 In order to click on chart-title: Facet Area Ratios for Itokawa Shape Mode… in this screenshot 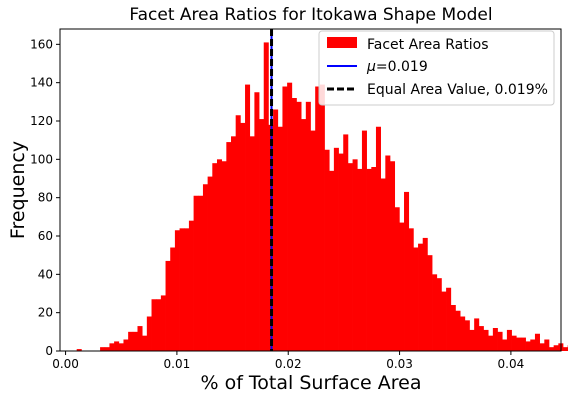, I will do `click(310, 15)`.